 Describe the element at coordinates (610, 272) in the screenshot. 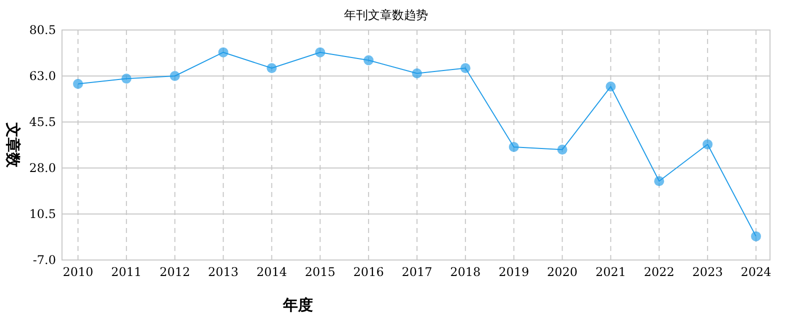

I see `x-tick-label: 2021` at that location.